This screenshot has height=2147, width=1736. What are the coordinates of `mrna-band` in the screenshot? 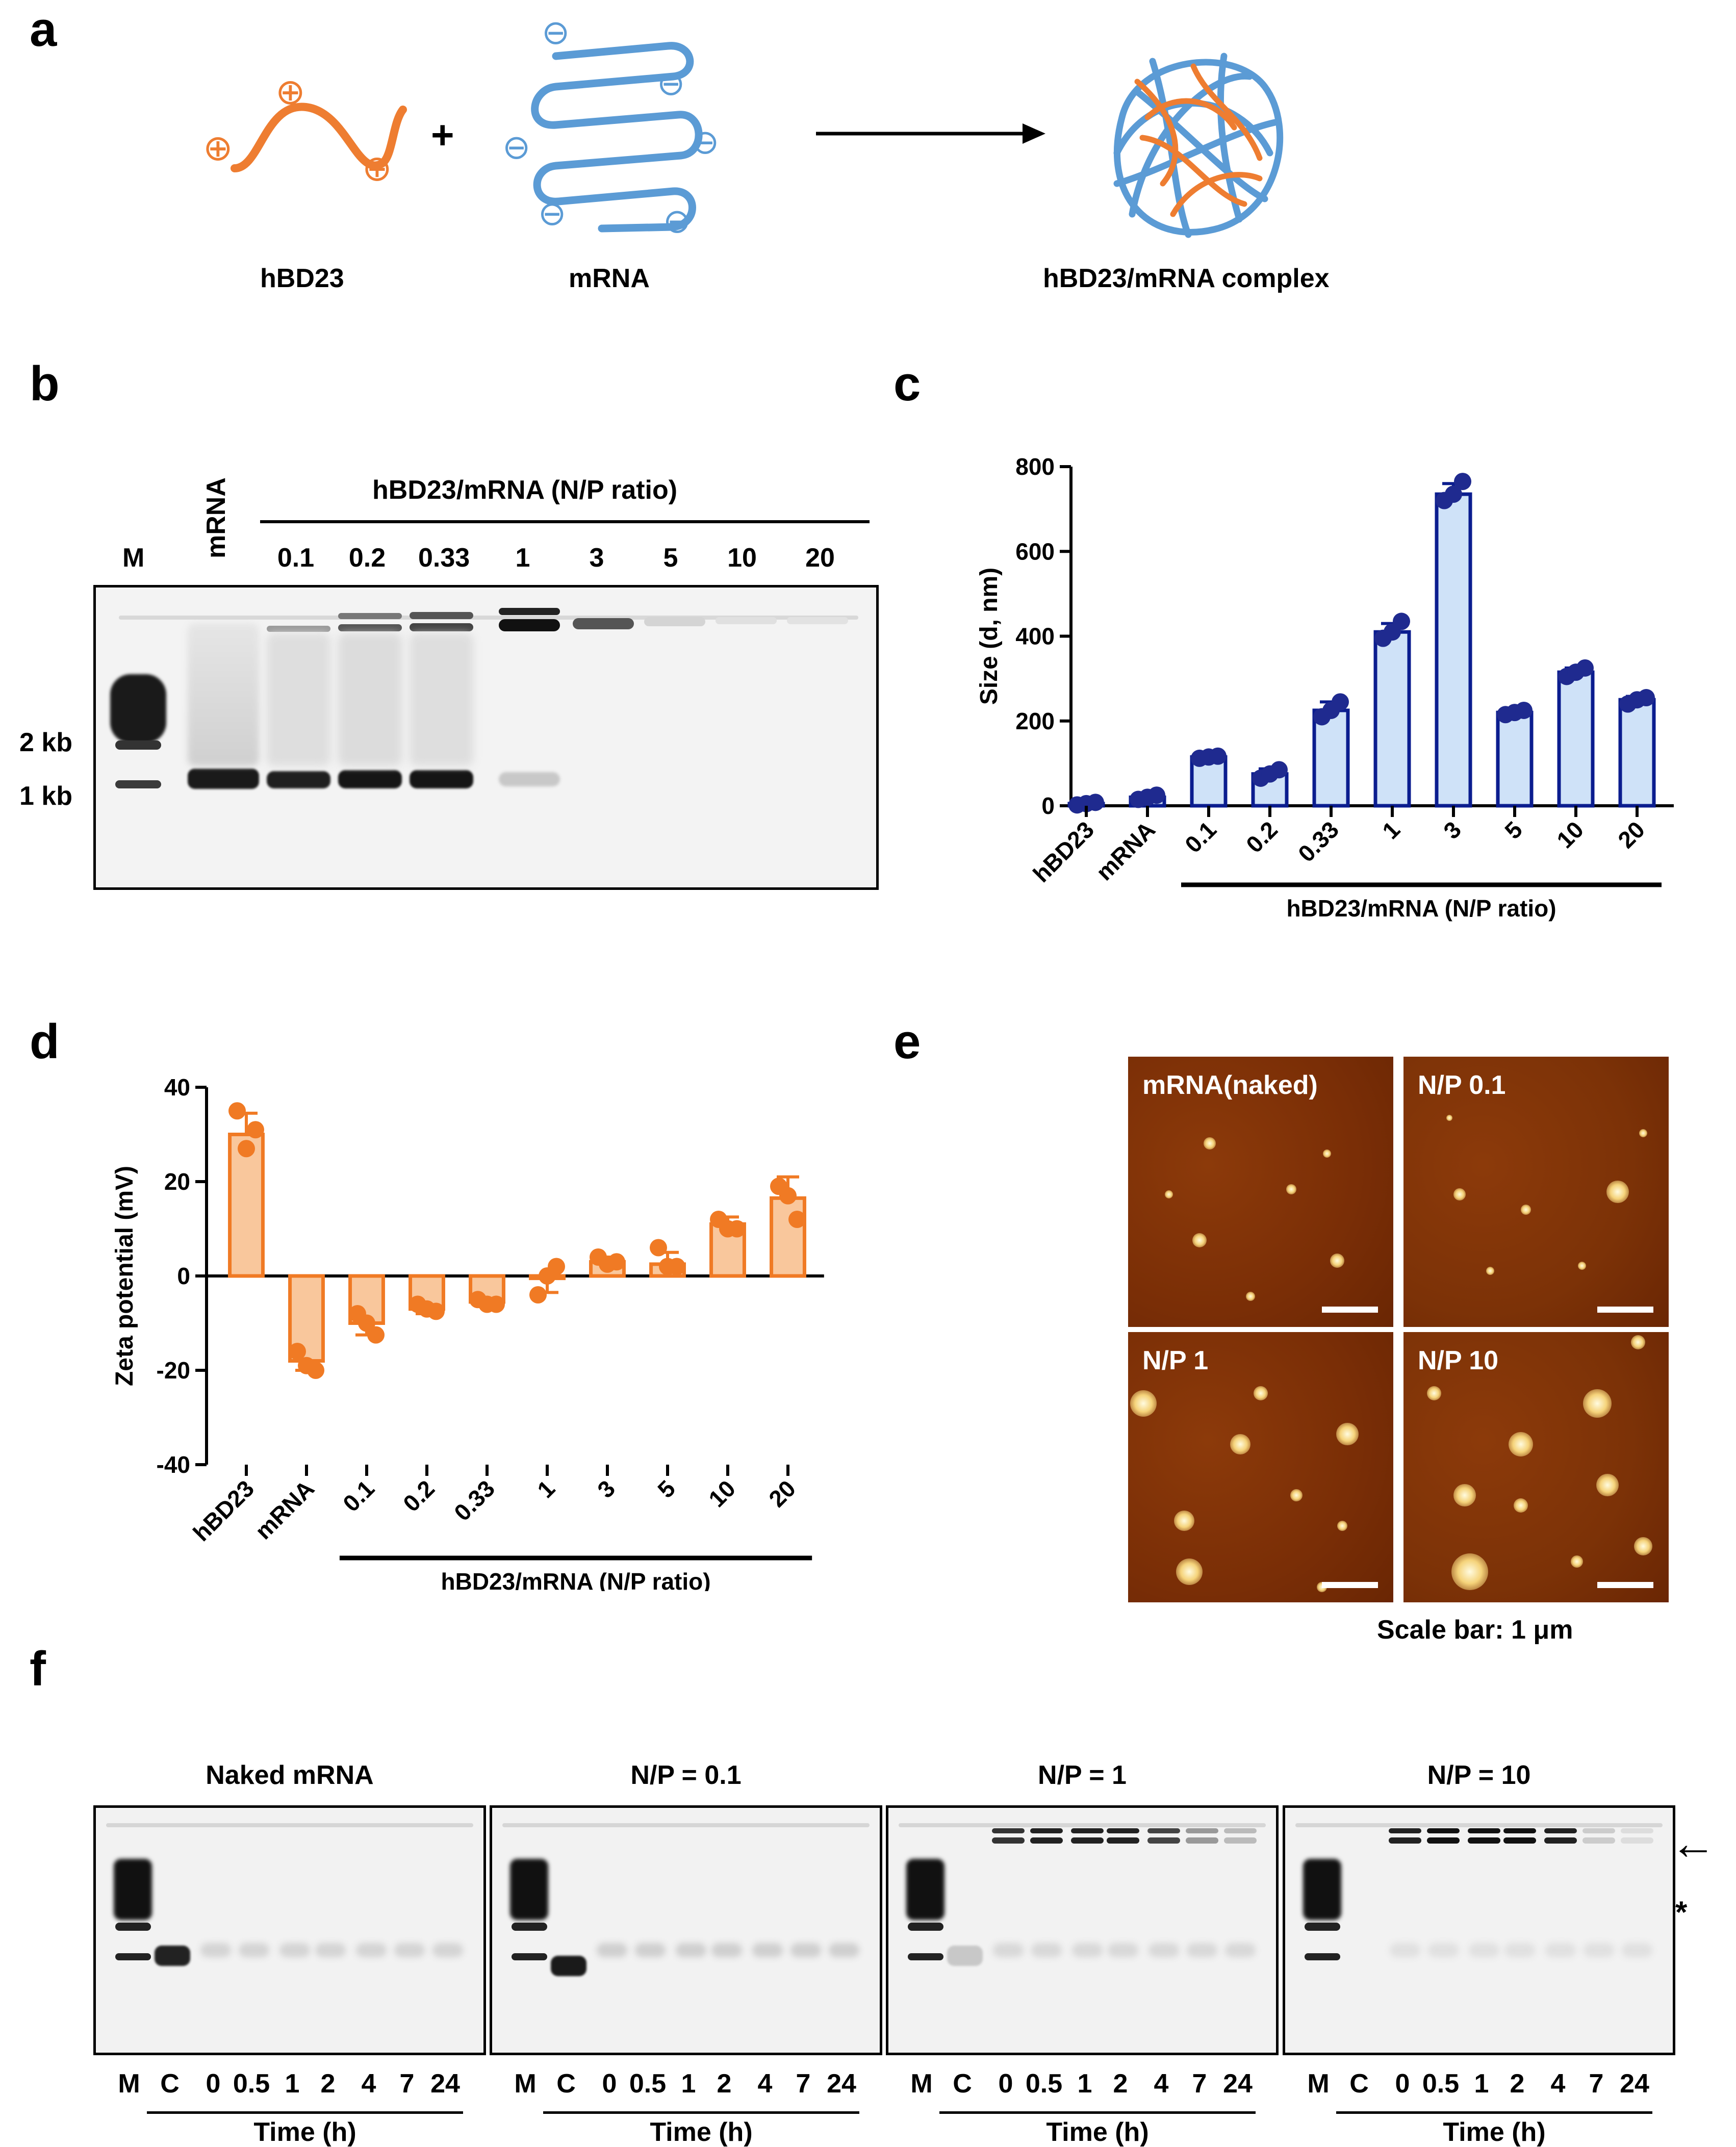 It's located at (224, 779).